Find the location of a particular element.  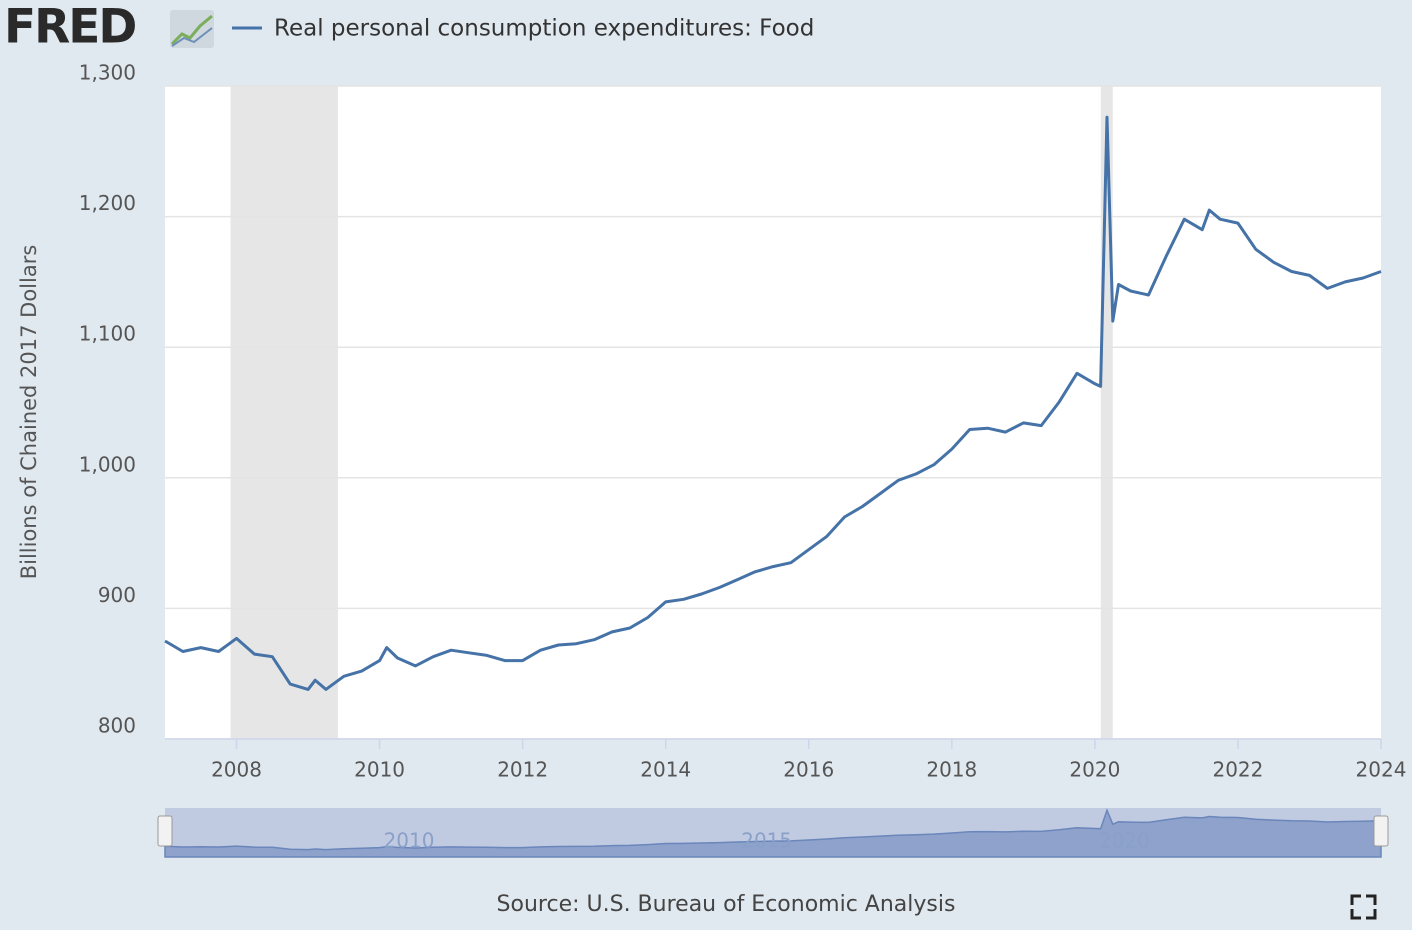

logo: FRED is located at coordinates (69, 27).